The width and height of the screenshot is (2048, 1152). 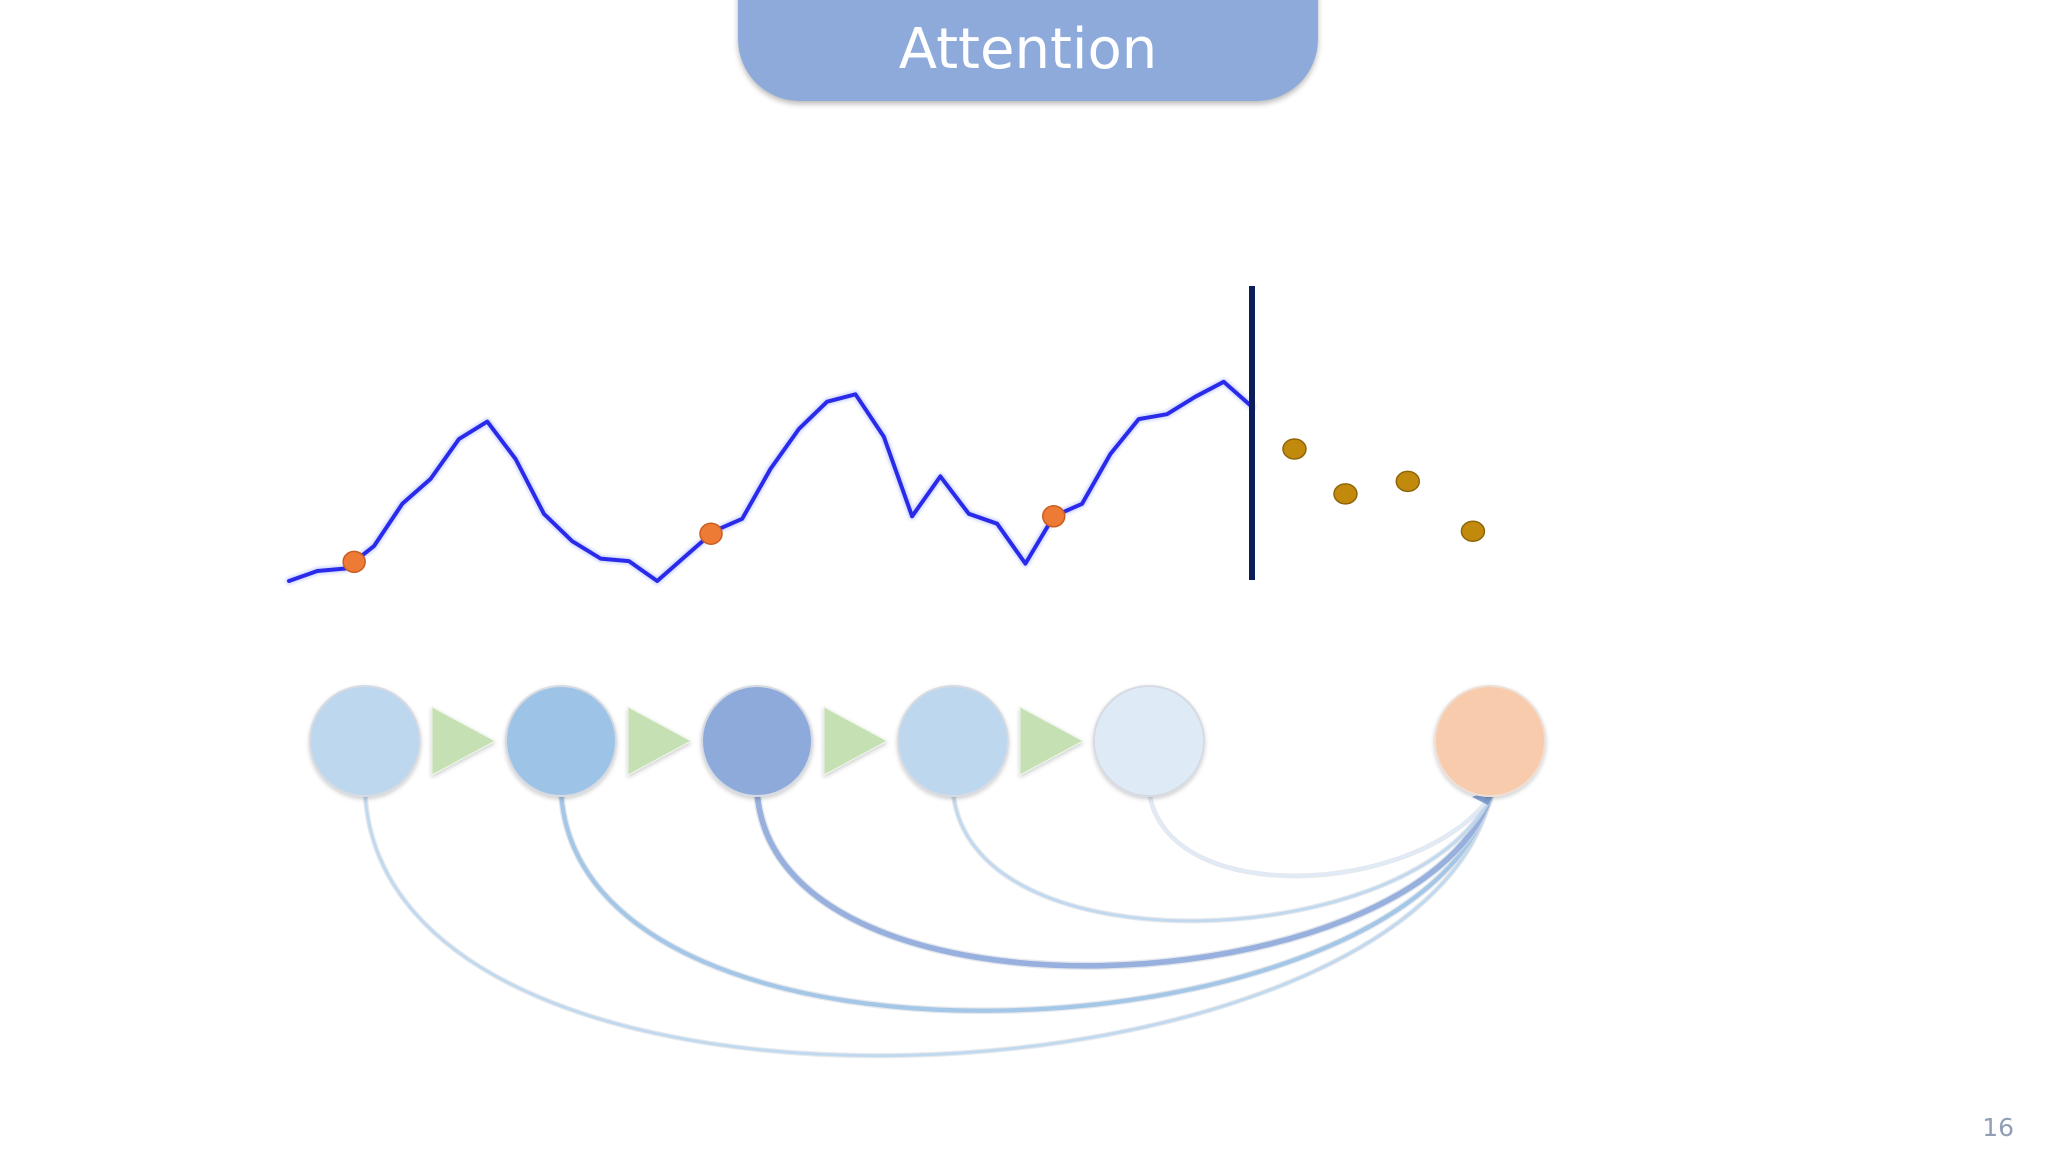 What do you see at coordinates (1998, 1127) in the screenshot?
I see `page-number: 16` at bounding box center [1998, 1127].